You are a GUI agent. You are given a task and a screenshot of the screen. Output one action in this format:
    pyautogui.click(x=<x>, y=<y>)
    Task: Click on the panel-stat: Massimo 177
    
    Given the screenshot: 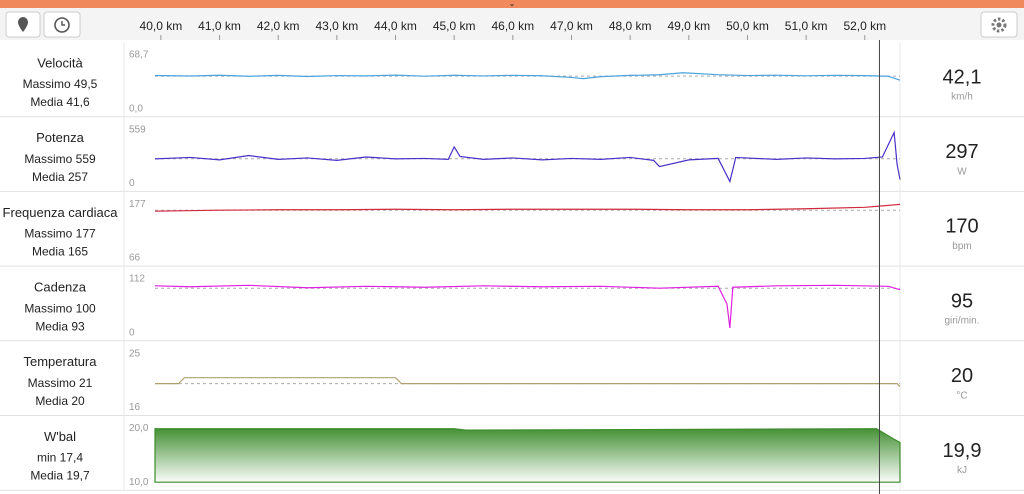 What is the action you would take?
    pyautogui.click(x=60, y=234)
    